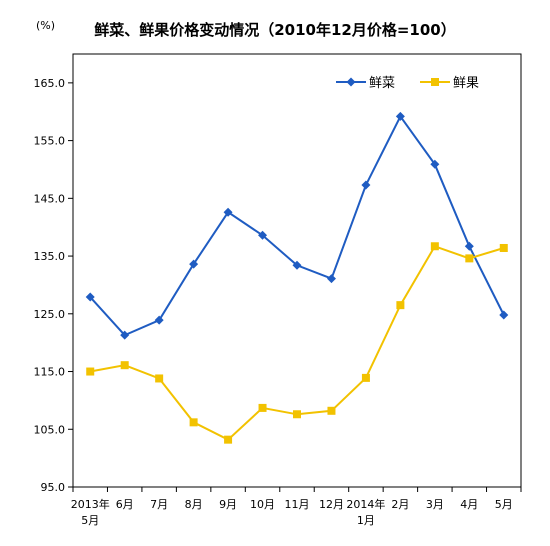 The height and width of the screenshot is (546, 550). I want to click on unit-label: (%), so click(45, 25).